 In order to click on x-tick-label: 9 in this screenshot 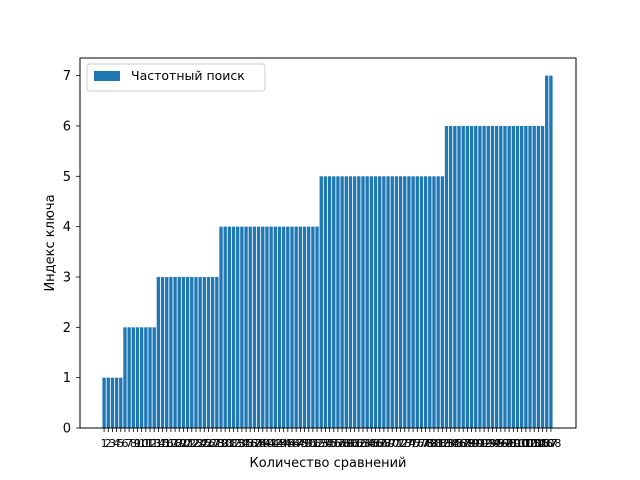, I will do `click(137, 443)`.